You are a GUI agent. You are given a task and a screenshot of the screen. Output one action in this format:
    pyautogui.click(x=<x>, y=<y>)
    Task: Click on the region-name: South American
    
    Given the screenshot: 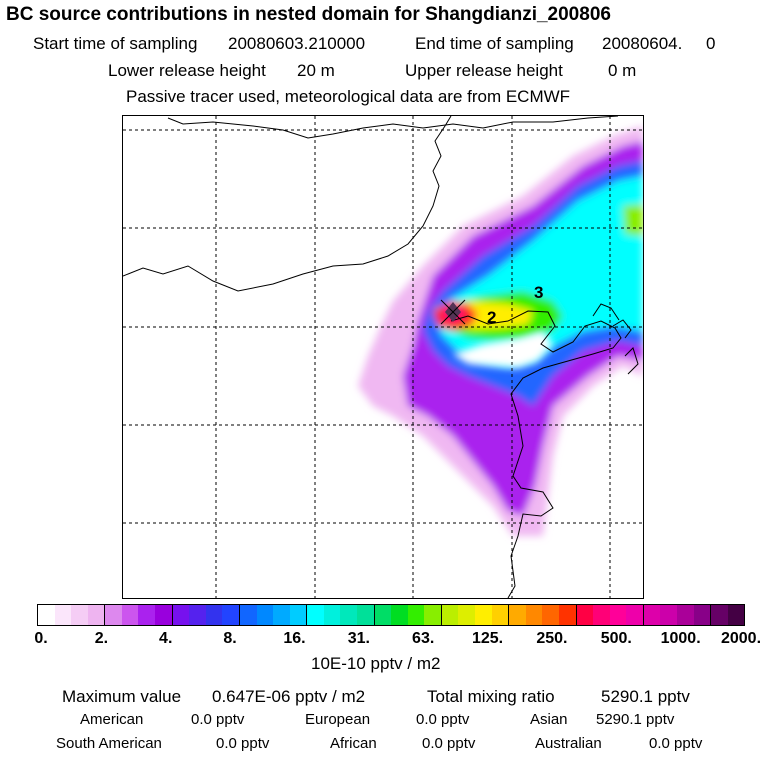 What is the action you would take?
    pyautogui.click(x=109, y=743)
    